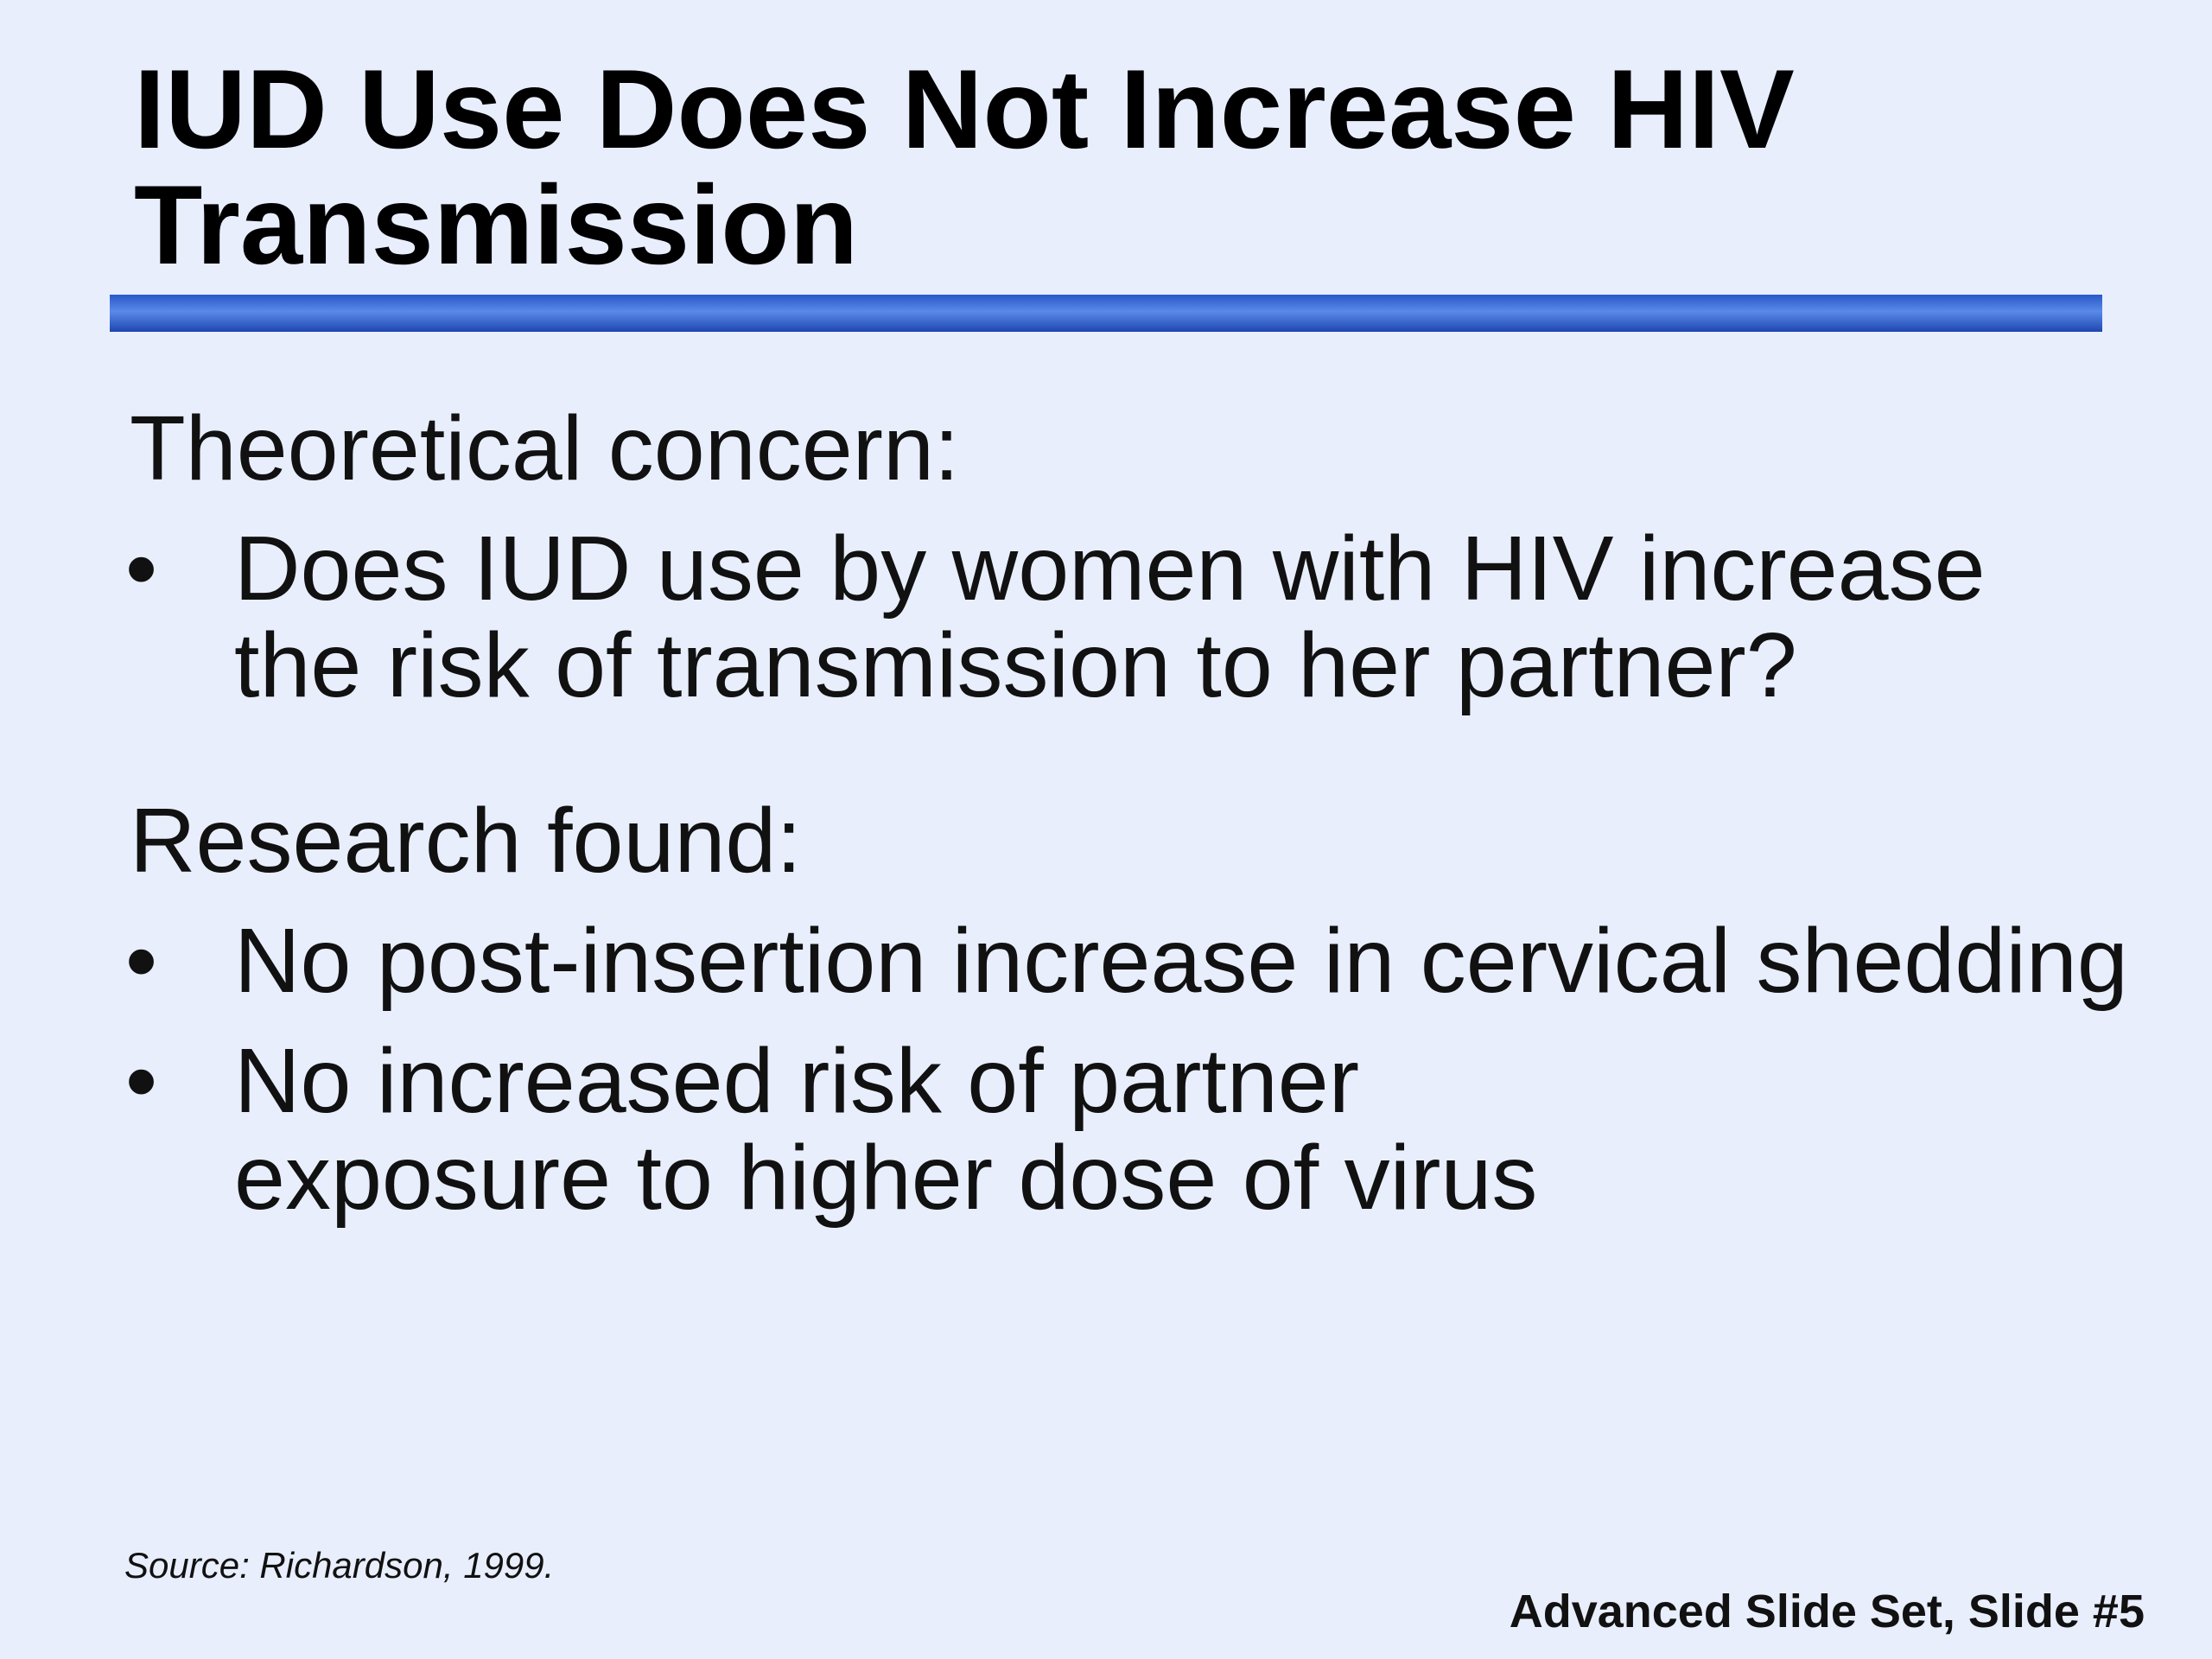 The image size is (2212, 1659). What do you see at coordinates (339, 1565) in the screenshot?
I see `source: Source: Richardson, 1999.` at bounding box center [339, 1565].